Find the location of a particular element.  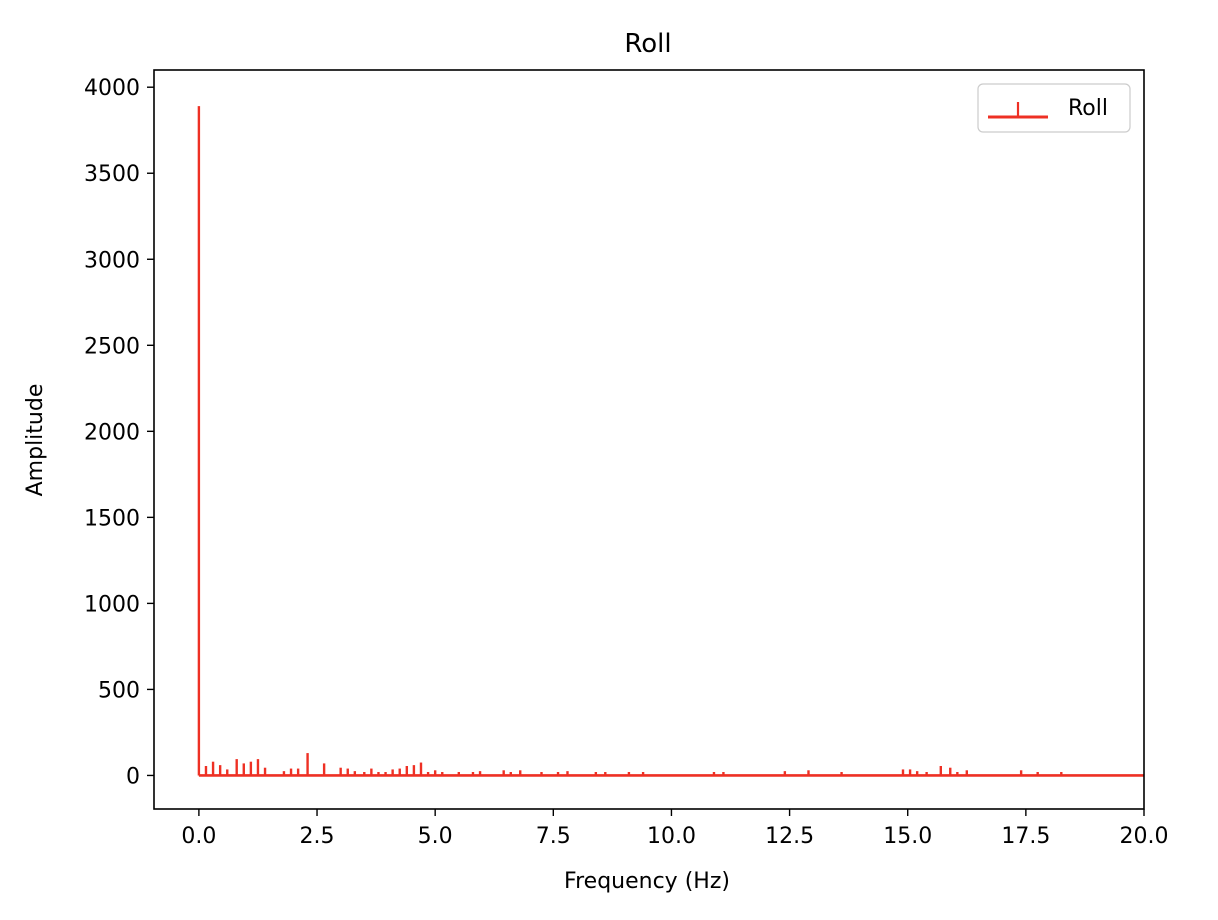

x-tick-label: 2.5 is located at coordinates (317, 836).